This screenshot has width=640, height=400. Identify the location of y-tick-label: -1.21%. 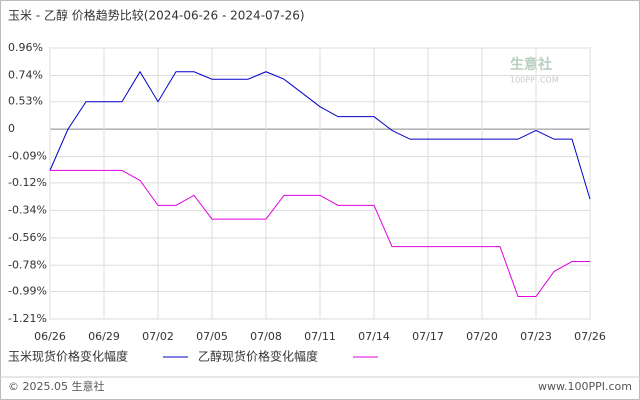
(27, 318).